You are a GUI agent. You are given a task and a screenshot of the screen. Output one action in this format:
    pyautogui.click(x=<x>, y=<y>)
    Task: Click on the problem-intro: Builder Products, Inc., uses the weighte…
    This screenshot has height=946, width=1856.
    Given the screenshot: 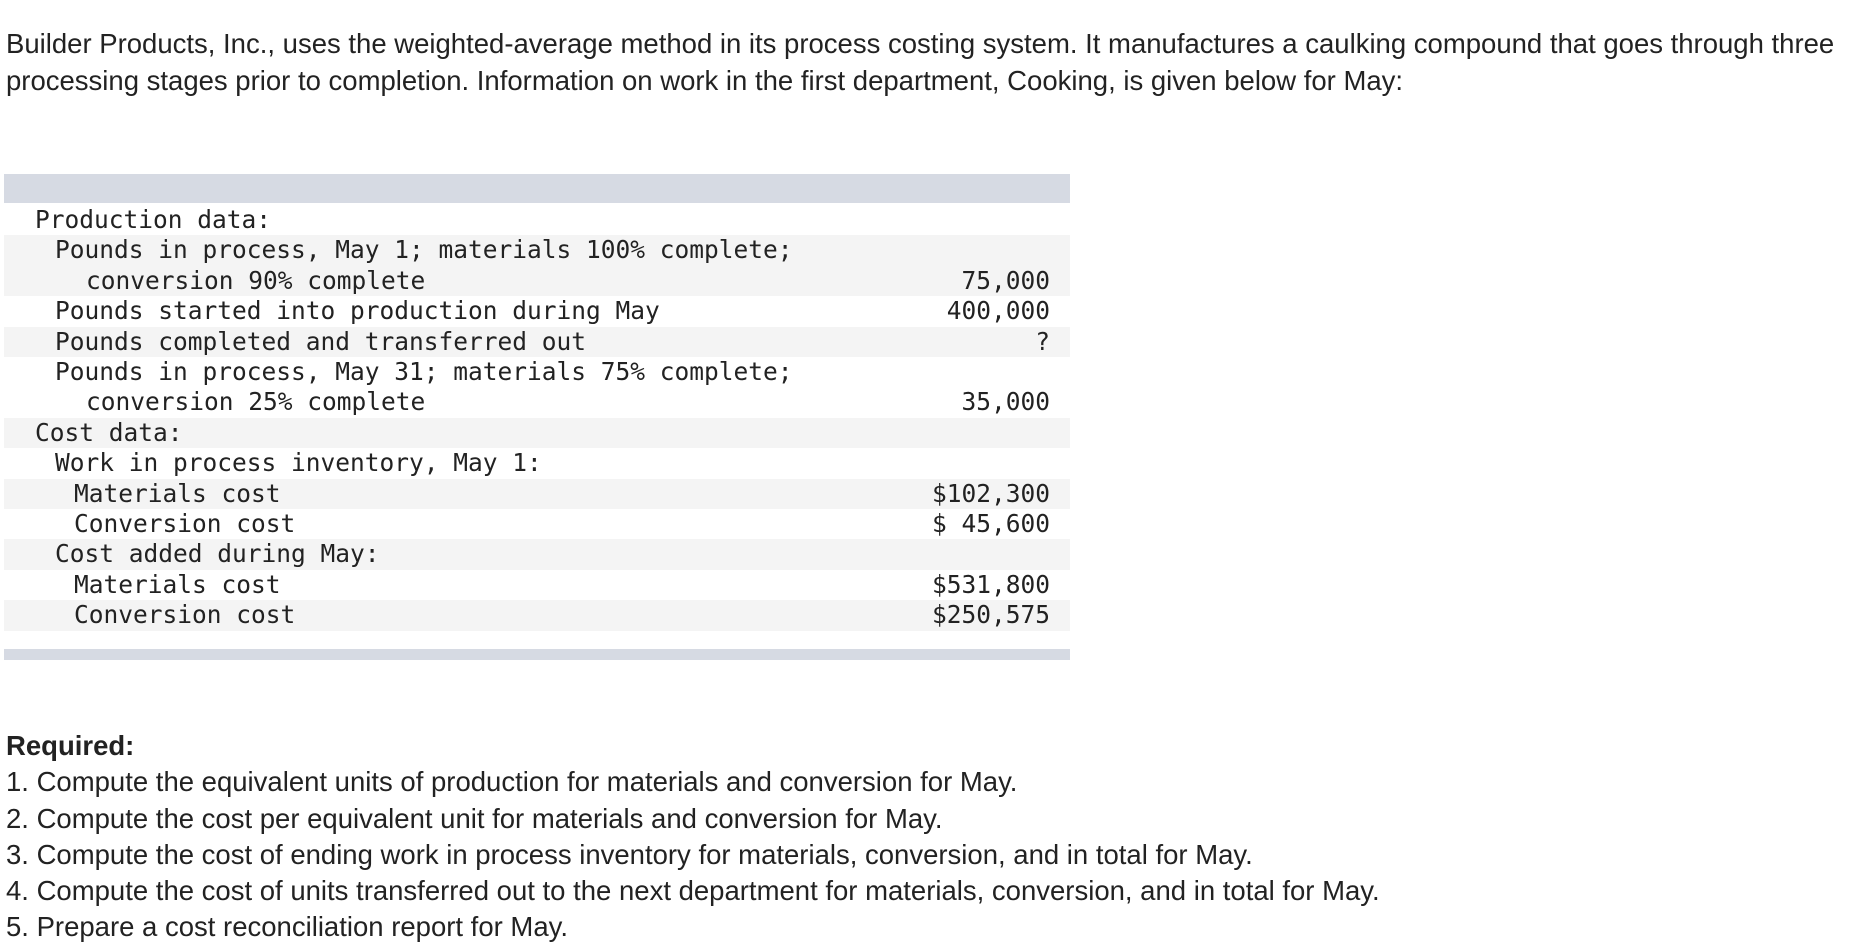 What is the action you would take?
    pyautogui.click(x=920, y=62)
    